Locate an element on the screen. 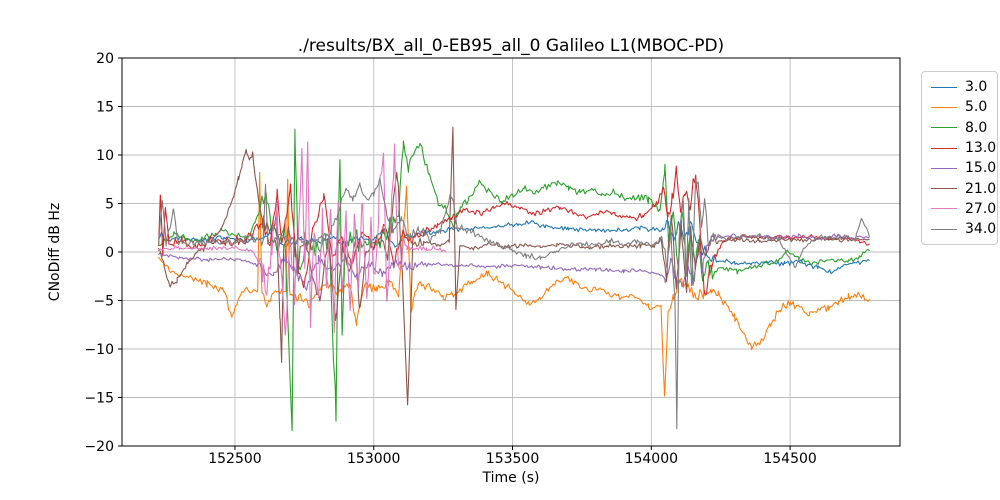  x-tick-label: 152500 is located at coordinates (234, 459).